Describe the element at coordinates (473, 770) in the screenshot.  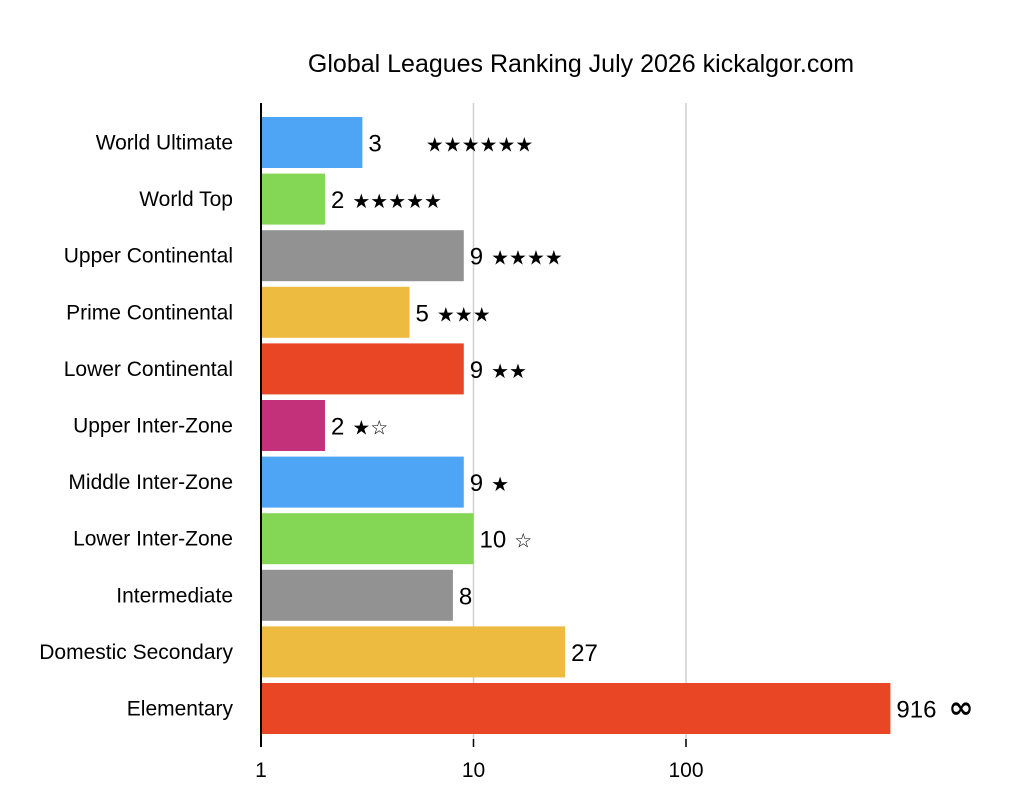
I see `x-tick-label: 10` at that location.